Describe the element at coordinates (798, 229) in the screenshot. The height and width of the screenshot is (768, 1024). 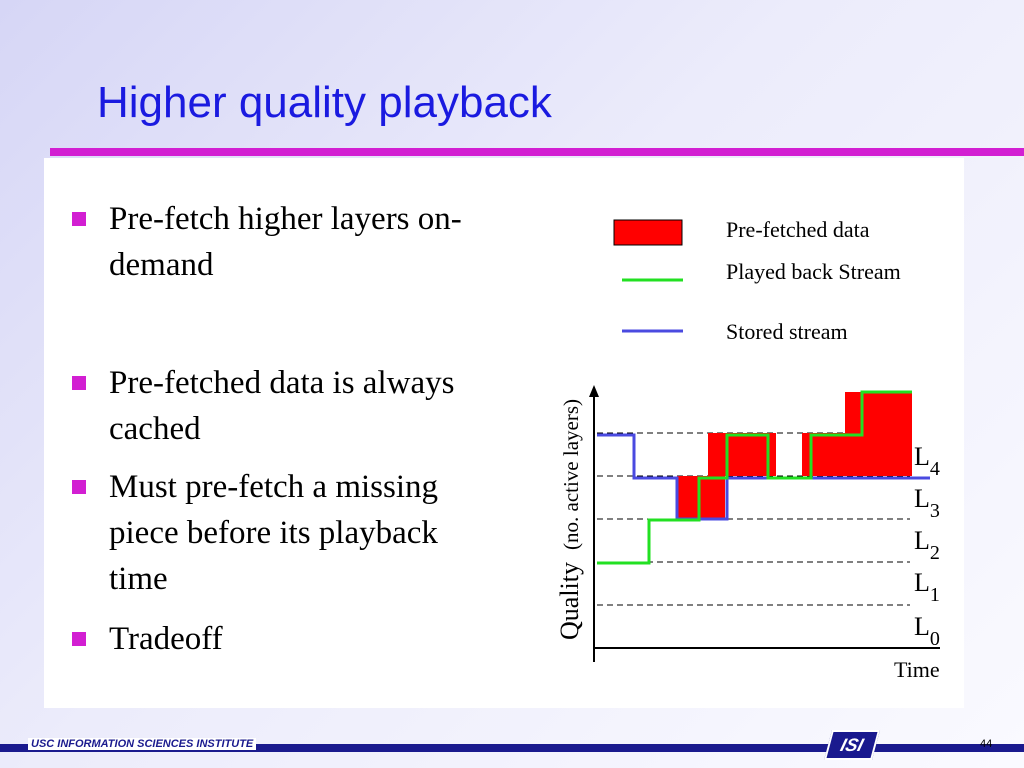
I see `legend-label-prefetched: Pre-fetched data` at that location.